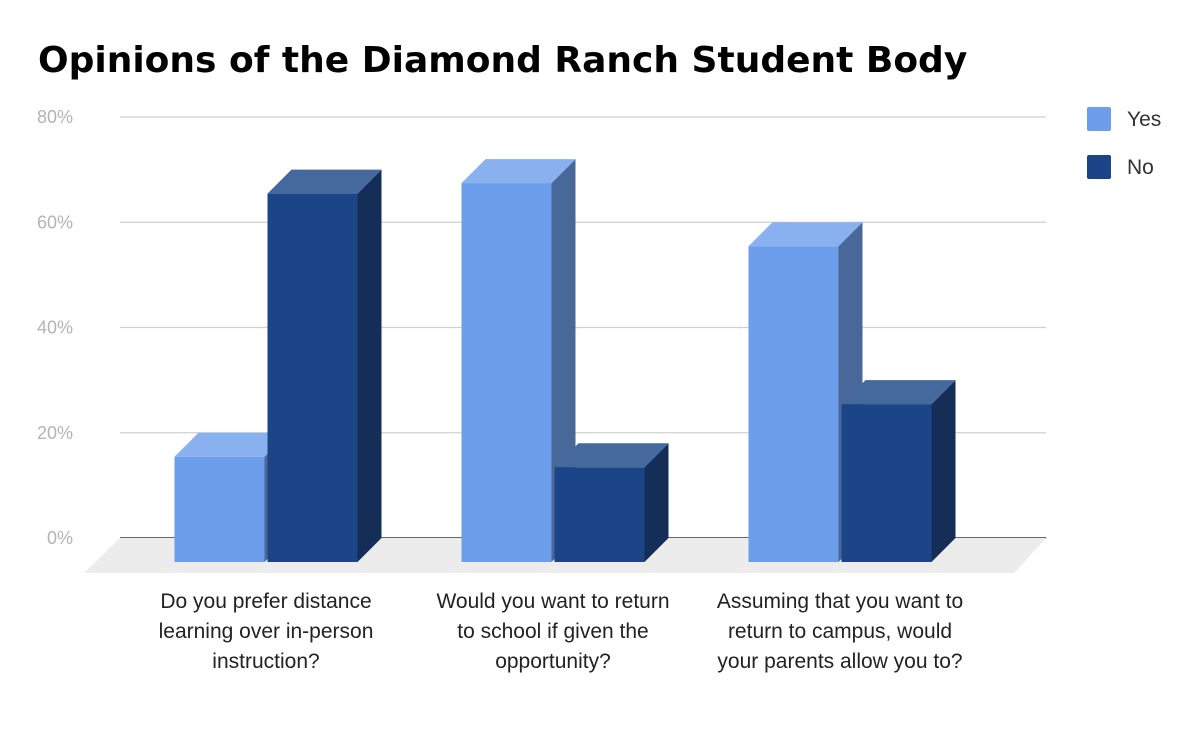 The height and width of the screenshot is (742, 1200). I want to click on legend-label: Yes, so click(1144, 119).